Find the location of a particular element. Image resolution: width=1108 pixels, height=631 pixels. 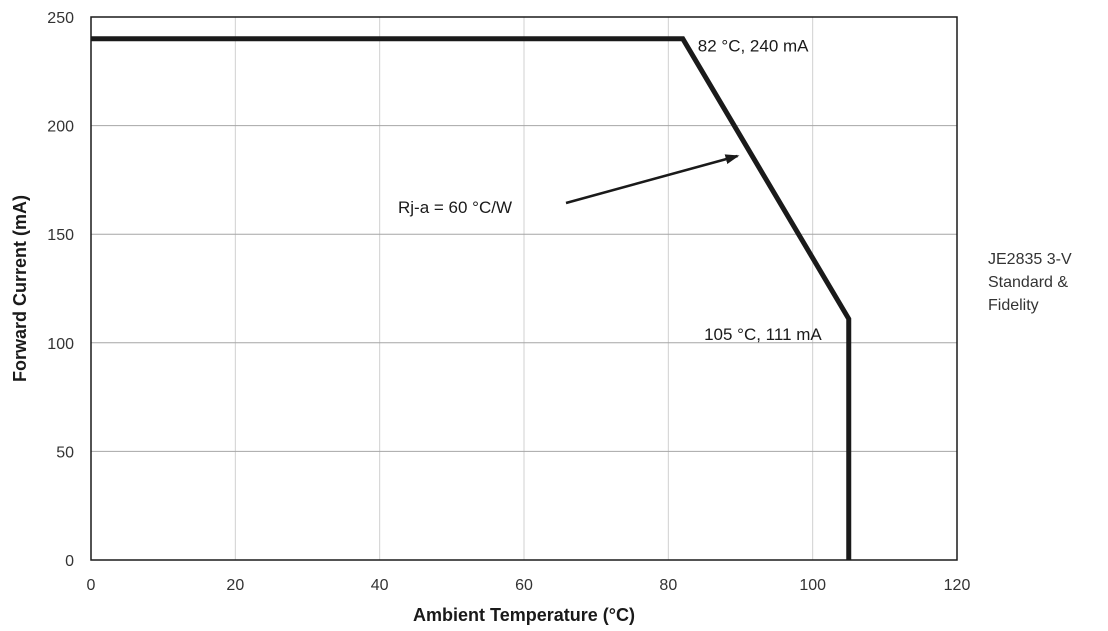

x-tick-label: 0 is located at coordinates (91, 585).